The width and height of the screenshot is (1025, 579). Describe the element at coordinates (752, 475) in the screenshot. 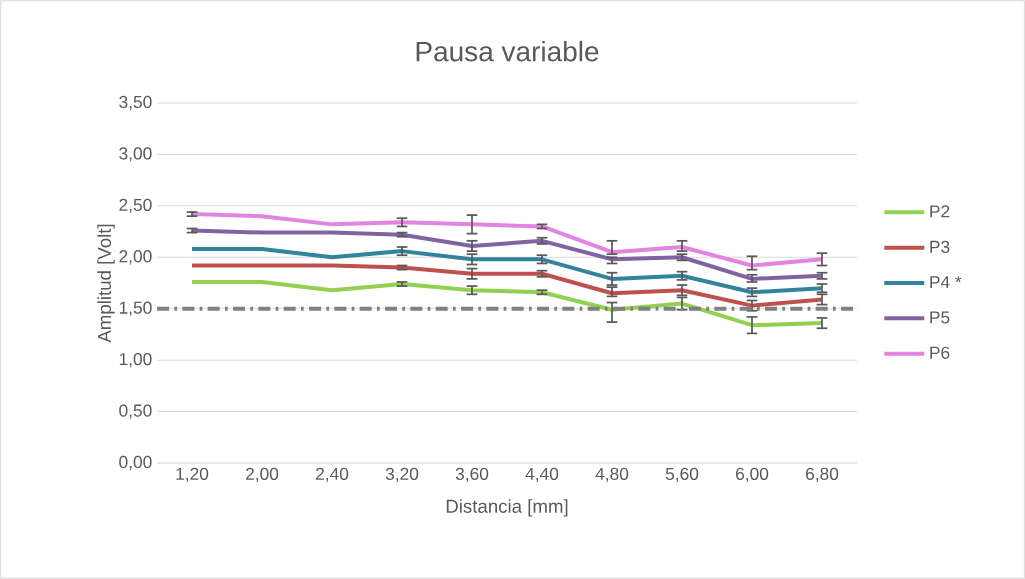

I see `x-tick-label: 6,00` at that location.